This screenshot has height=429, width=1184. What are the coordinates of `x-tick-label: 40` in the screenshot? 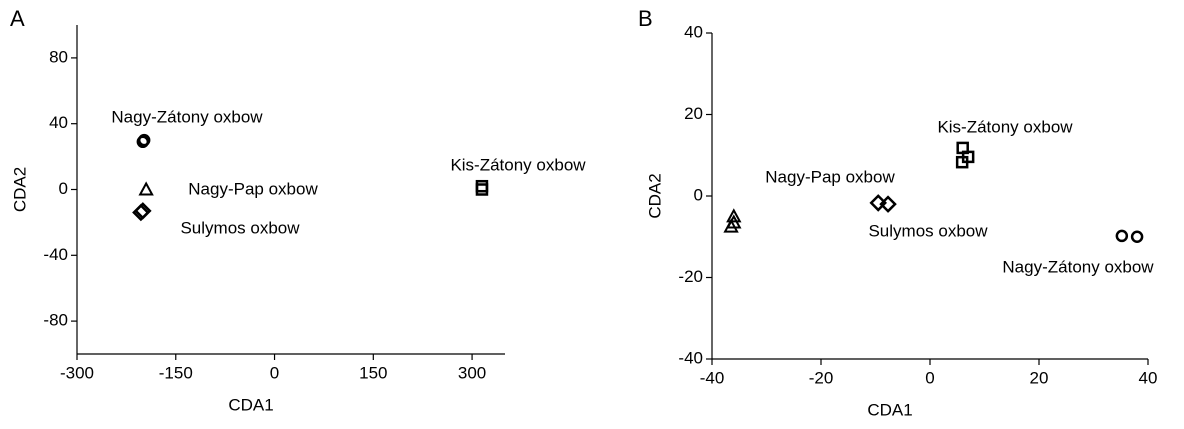 It's located at (1148, 377).